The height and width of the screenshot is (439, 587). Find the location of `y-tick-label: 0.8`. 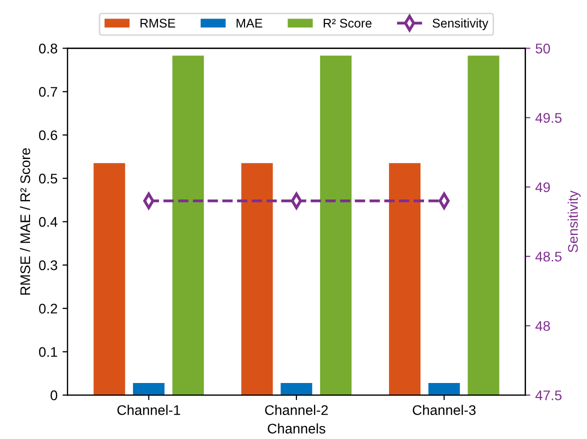

y-tick-label: 0.8 is located at coordinates (48, 49).